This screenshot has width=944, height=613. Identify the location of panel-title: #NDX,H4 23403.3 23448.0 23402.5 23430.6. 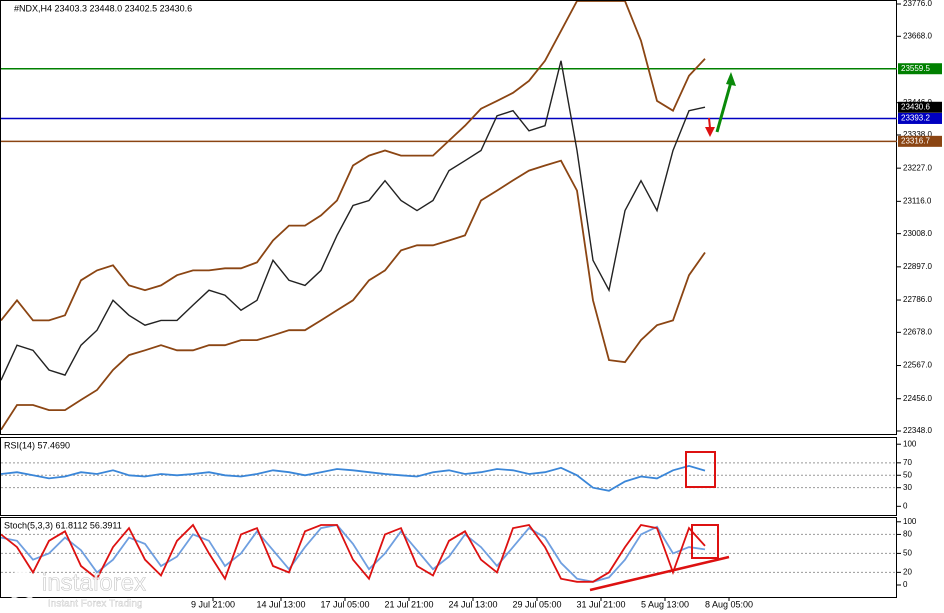
(103, 8).